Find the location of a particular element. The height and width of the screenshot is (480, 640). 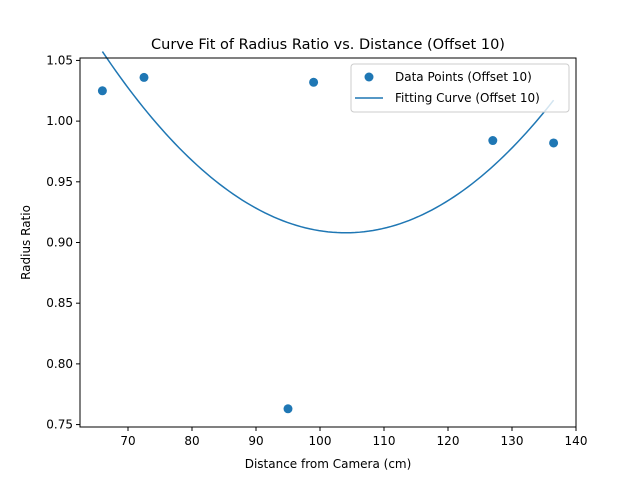

y-tick-label: 1.05 is located at coordinates (59, 60).